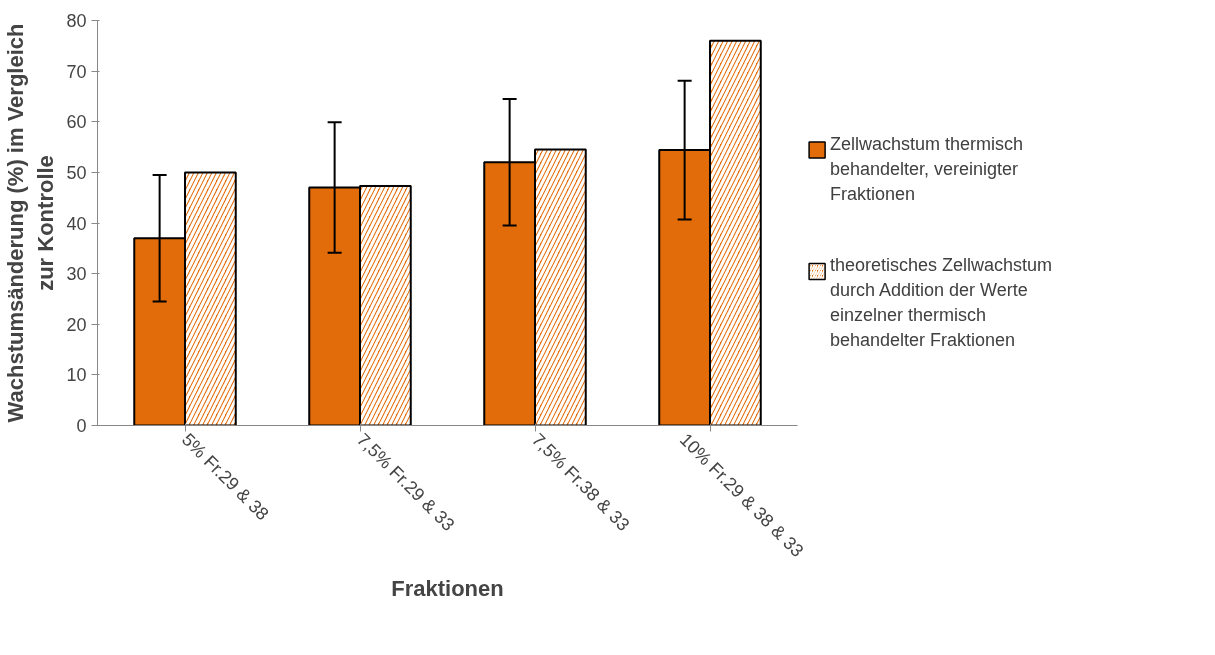 The height and width of the screenshot is (655, 1215). I want to click on y-tick-label: 50, so click(76, 172).